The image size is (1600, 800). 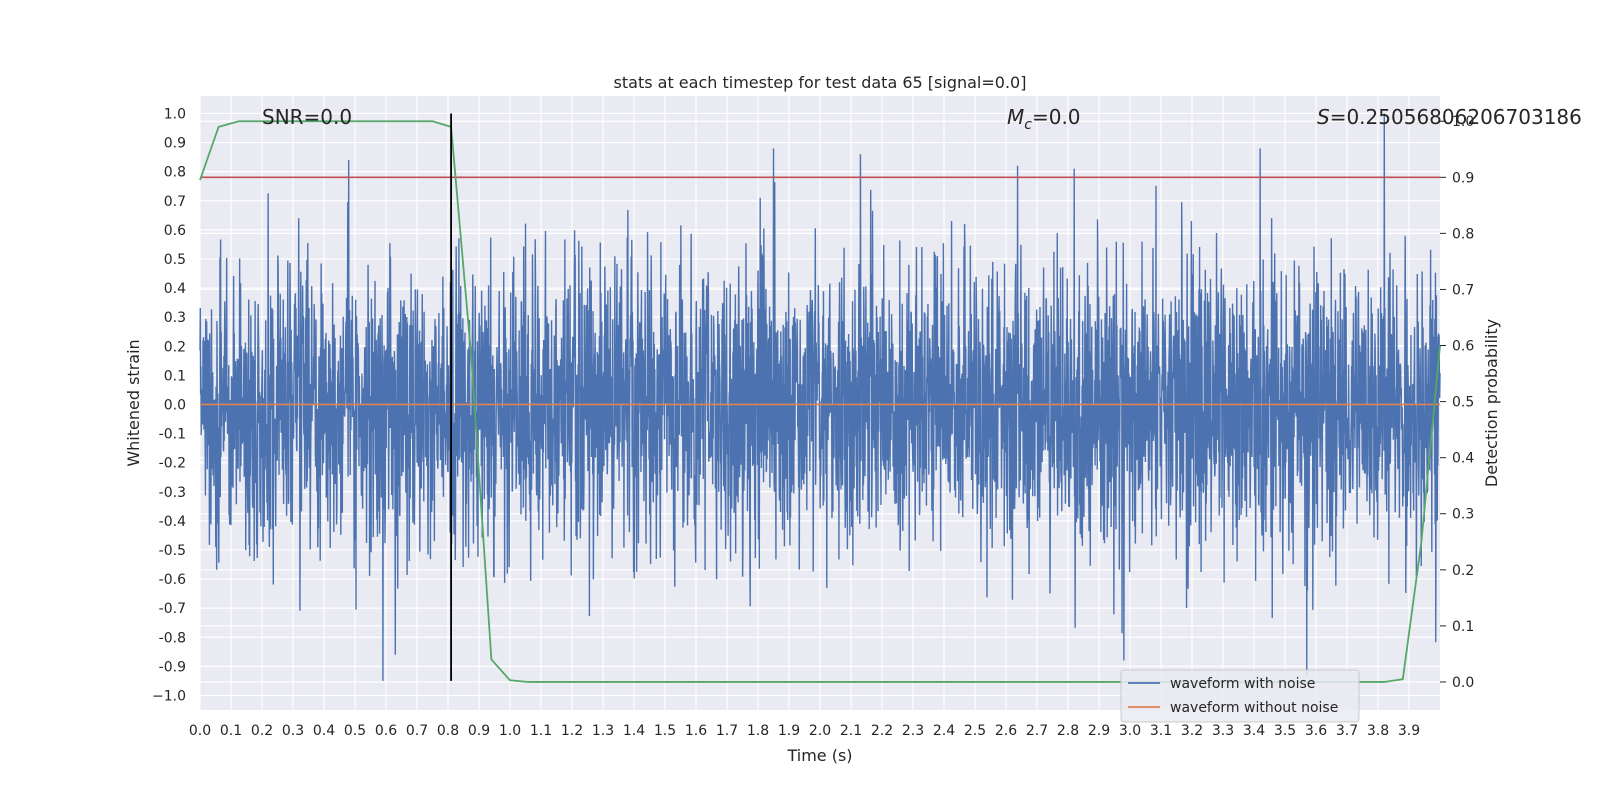 What do you see at coordinates (1015, 117) in the screenshot?
I see `chirp-mass-symbol: M` at bounding box center [1015, 117].